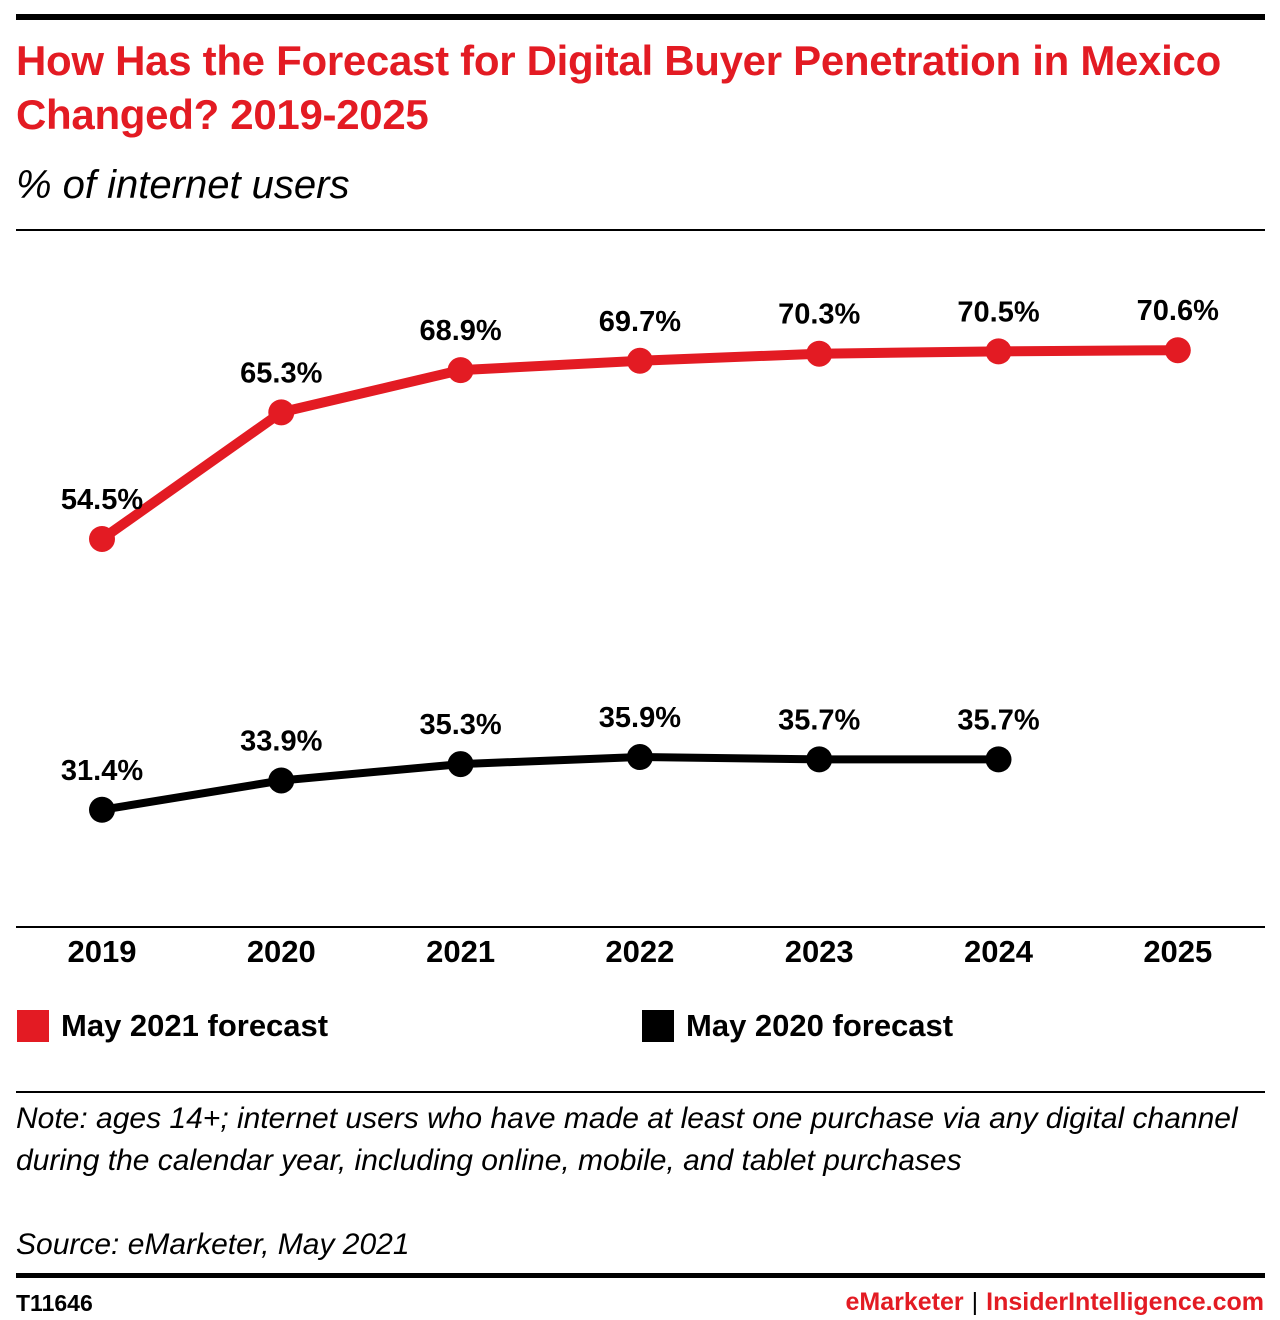 This screenshot has height=1320, width=1280. What do you see at coordinates (640, 718) in the screenshot?
I see `data-label: 35.9%` at bounding box center [640, 718].